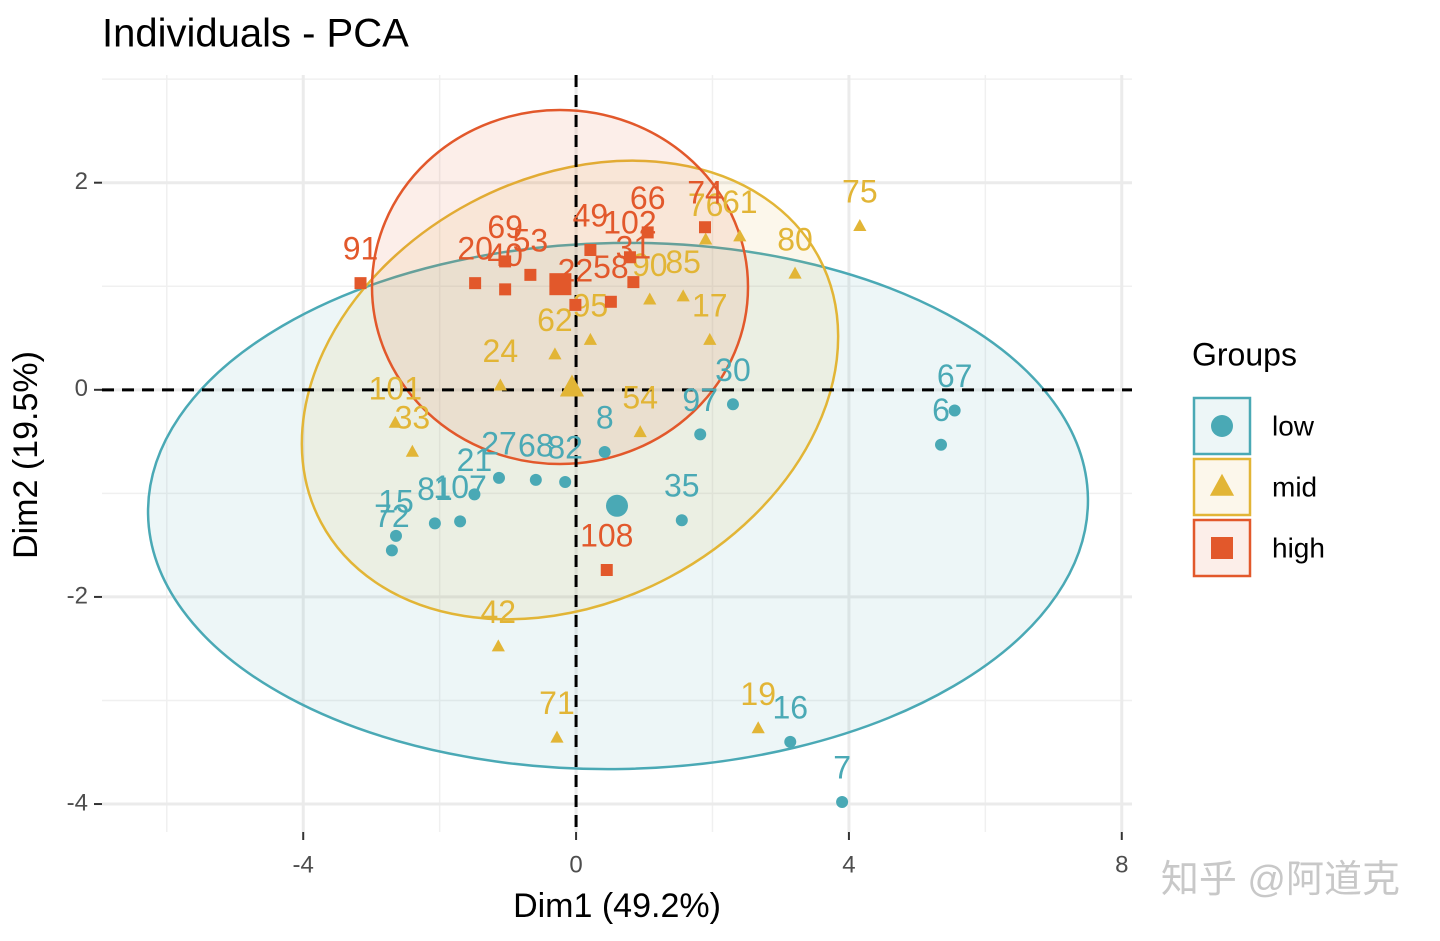 The image size is (1440, 941). Describe the element at coordinates (705, 193) in the screenshot. I see `point-label: 74` at that location.